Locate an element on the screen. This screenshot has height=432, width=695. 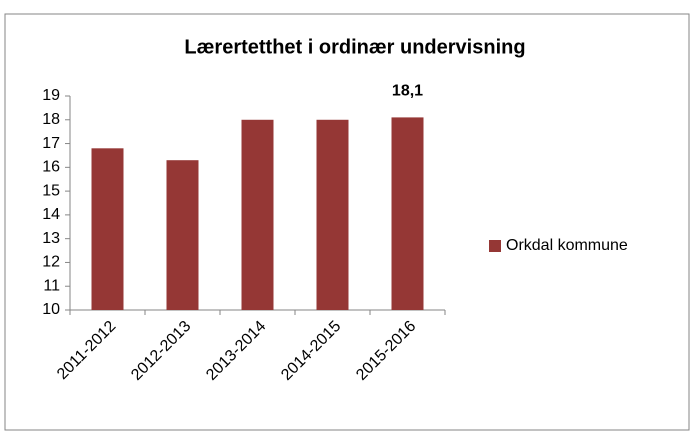
chart-title: Lærertetthet i ordinær undervisning is located at coordinates (354, 47).